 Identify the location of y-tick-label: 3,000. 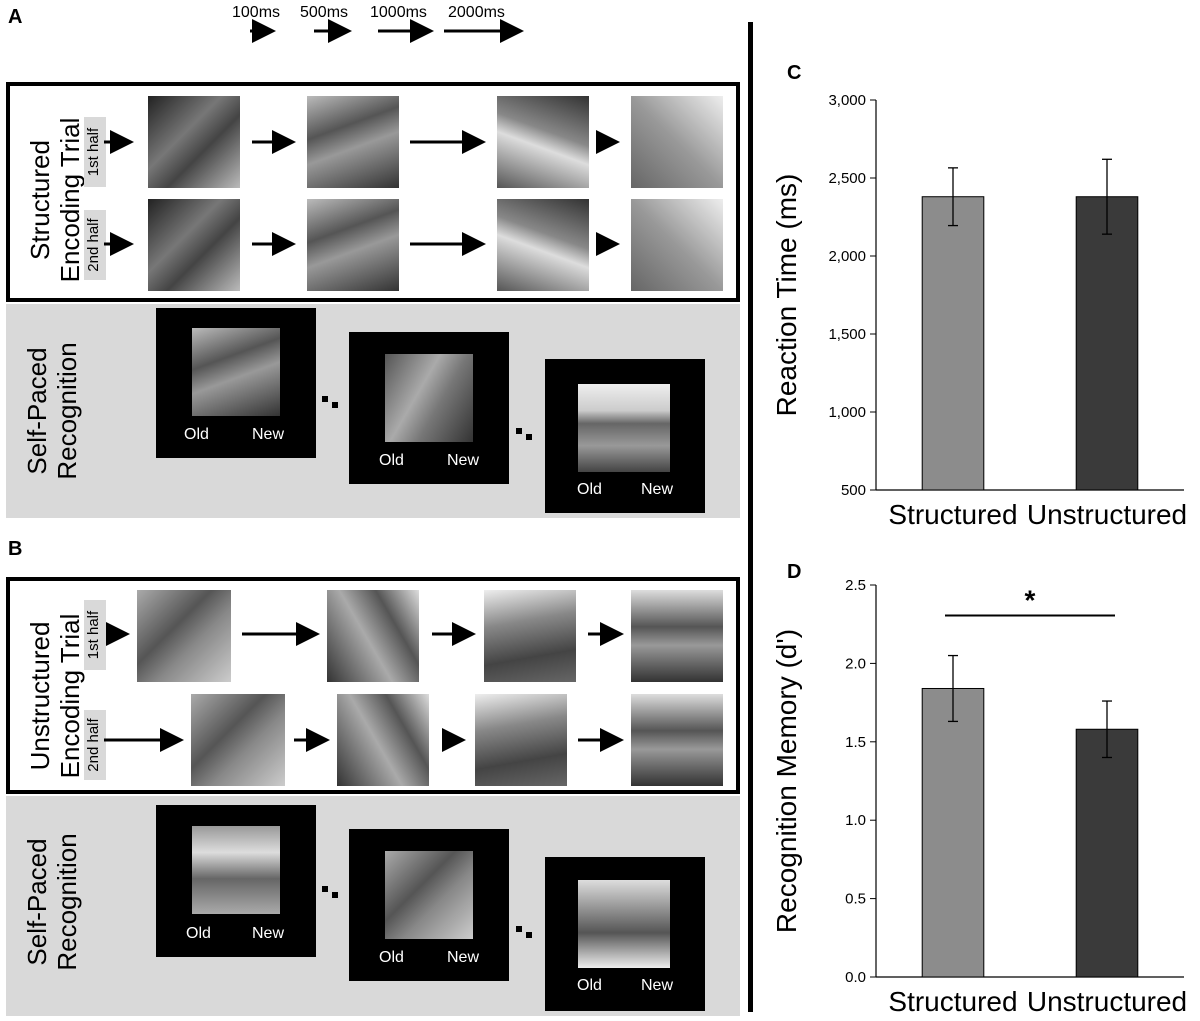
(847, 100).